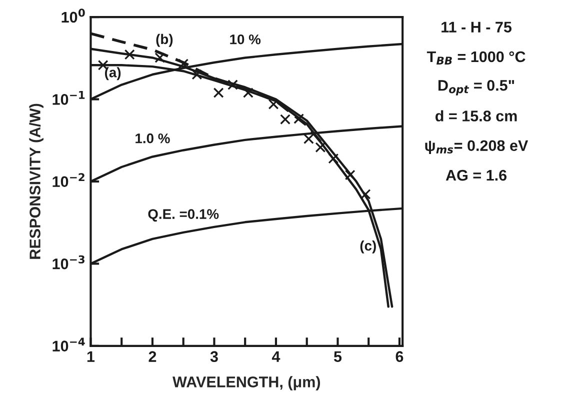 This screenshot has height=406, width=567. What do you see at coordinates (152, 356) in the screenshot?
I see `x-tick-label: 2` at bounding box center [152, 356].